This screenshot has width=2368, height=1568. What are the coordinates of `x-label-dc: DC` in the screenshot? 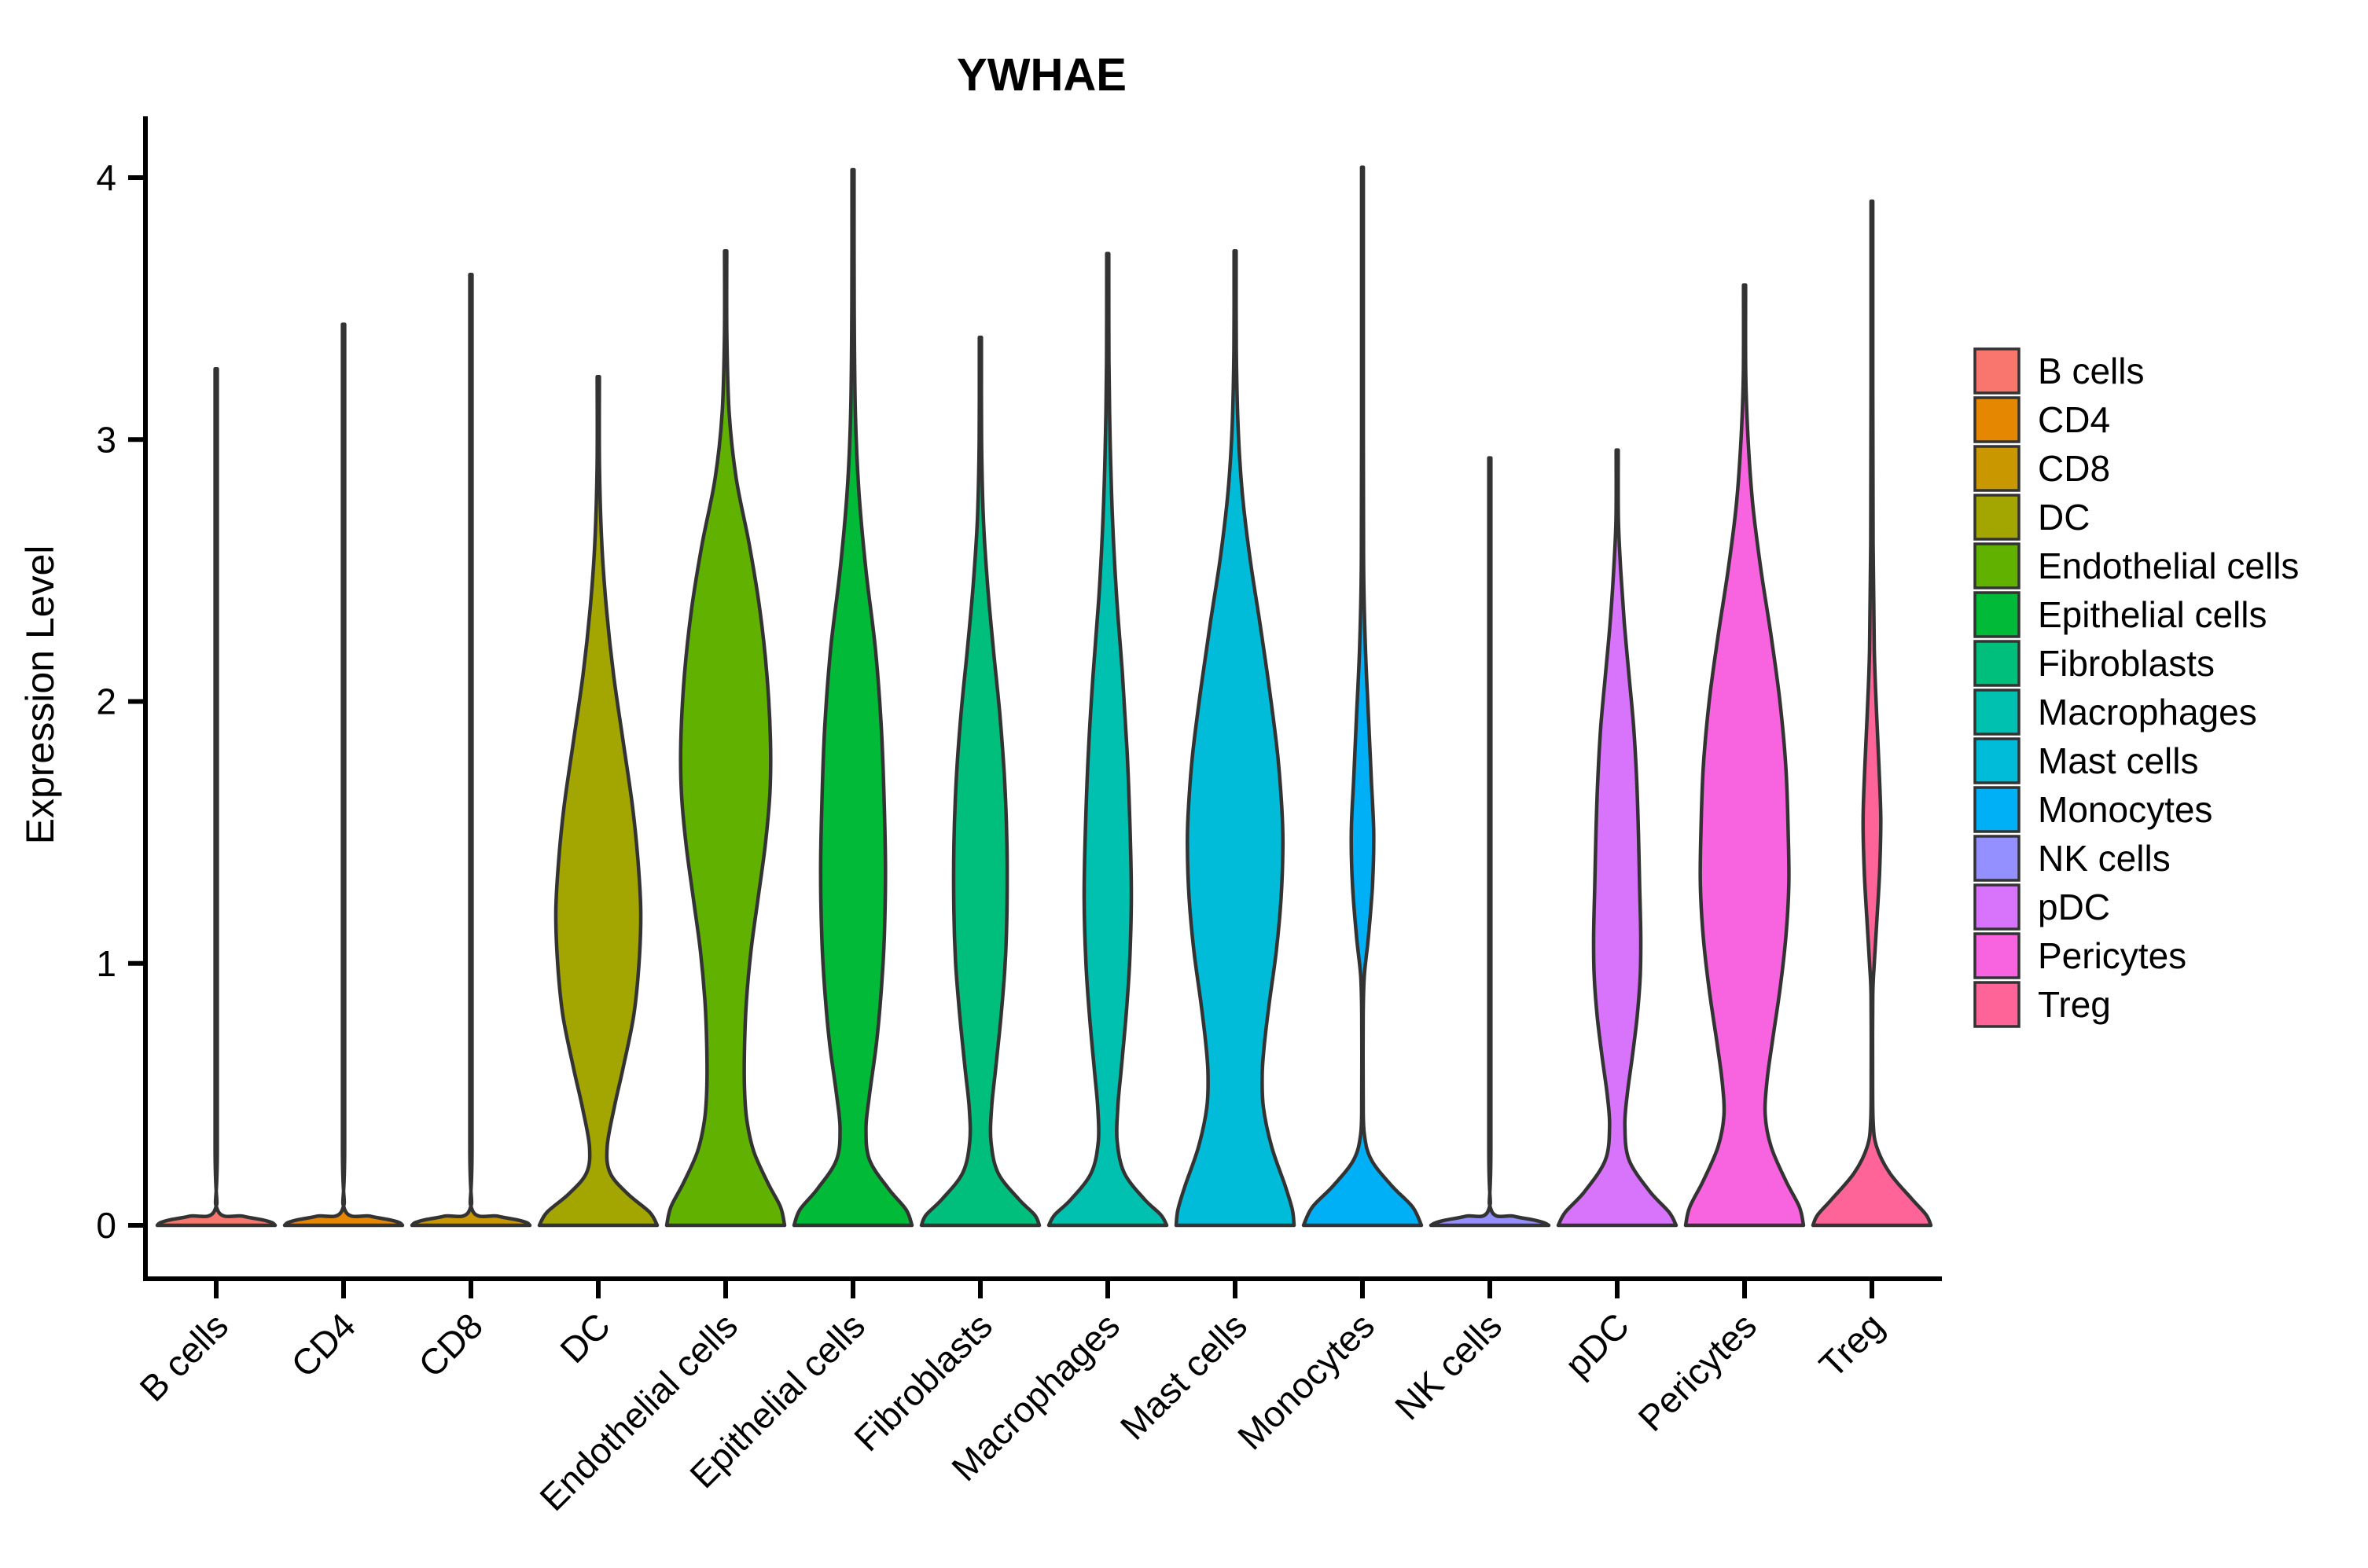 It's located at (585, 1338).